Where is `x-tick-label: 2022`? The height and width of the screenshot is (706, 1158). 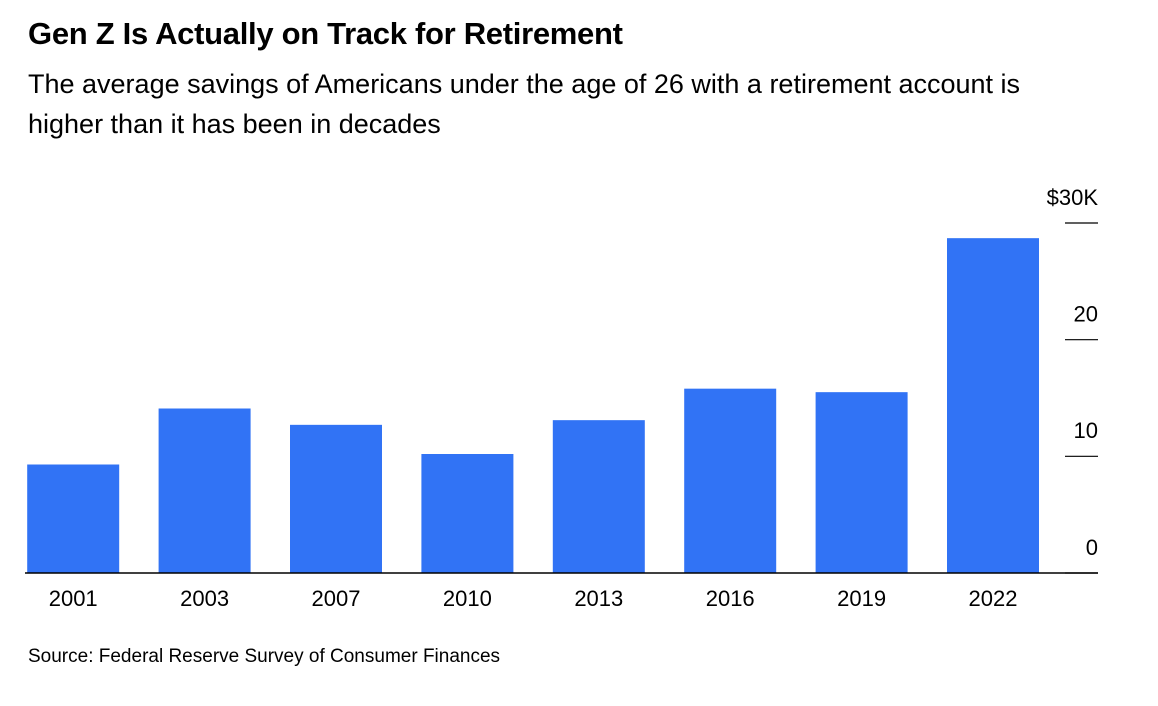 x-tick-label: 2022 is located at coordinates (993, 598).